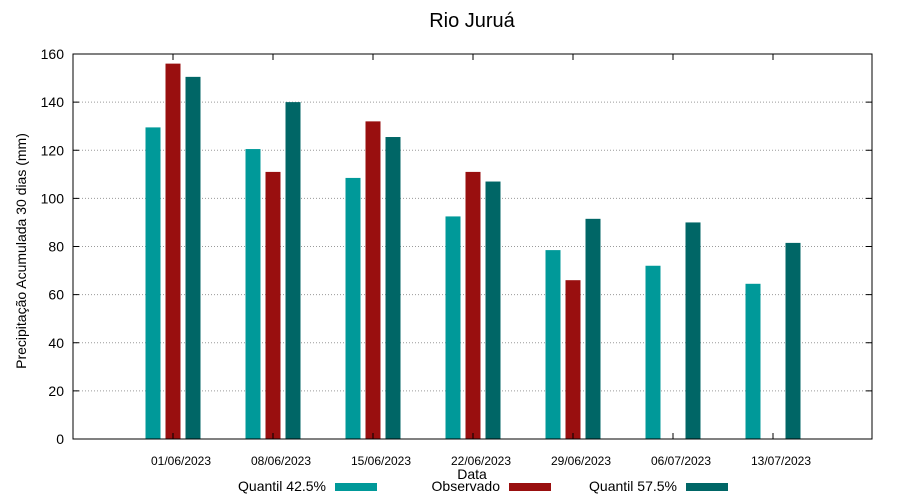 This screenshot has width=900, height=500. What do you see at coordinates (56, 391) in the screenshot?
I see `y-tick-label: 20` at bounding box center [56, 391].